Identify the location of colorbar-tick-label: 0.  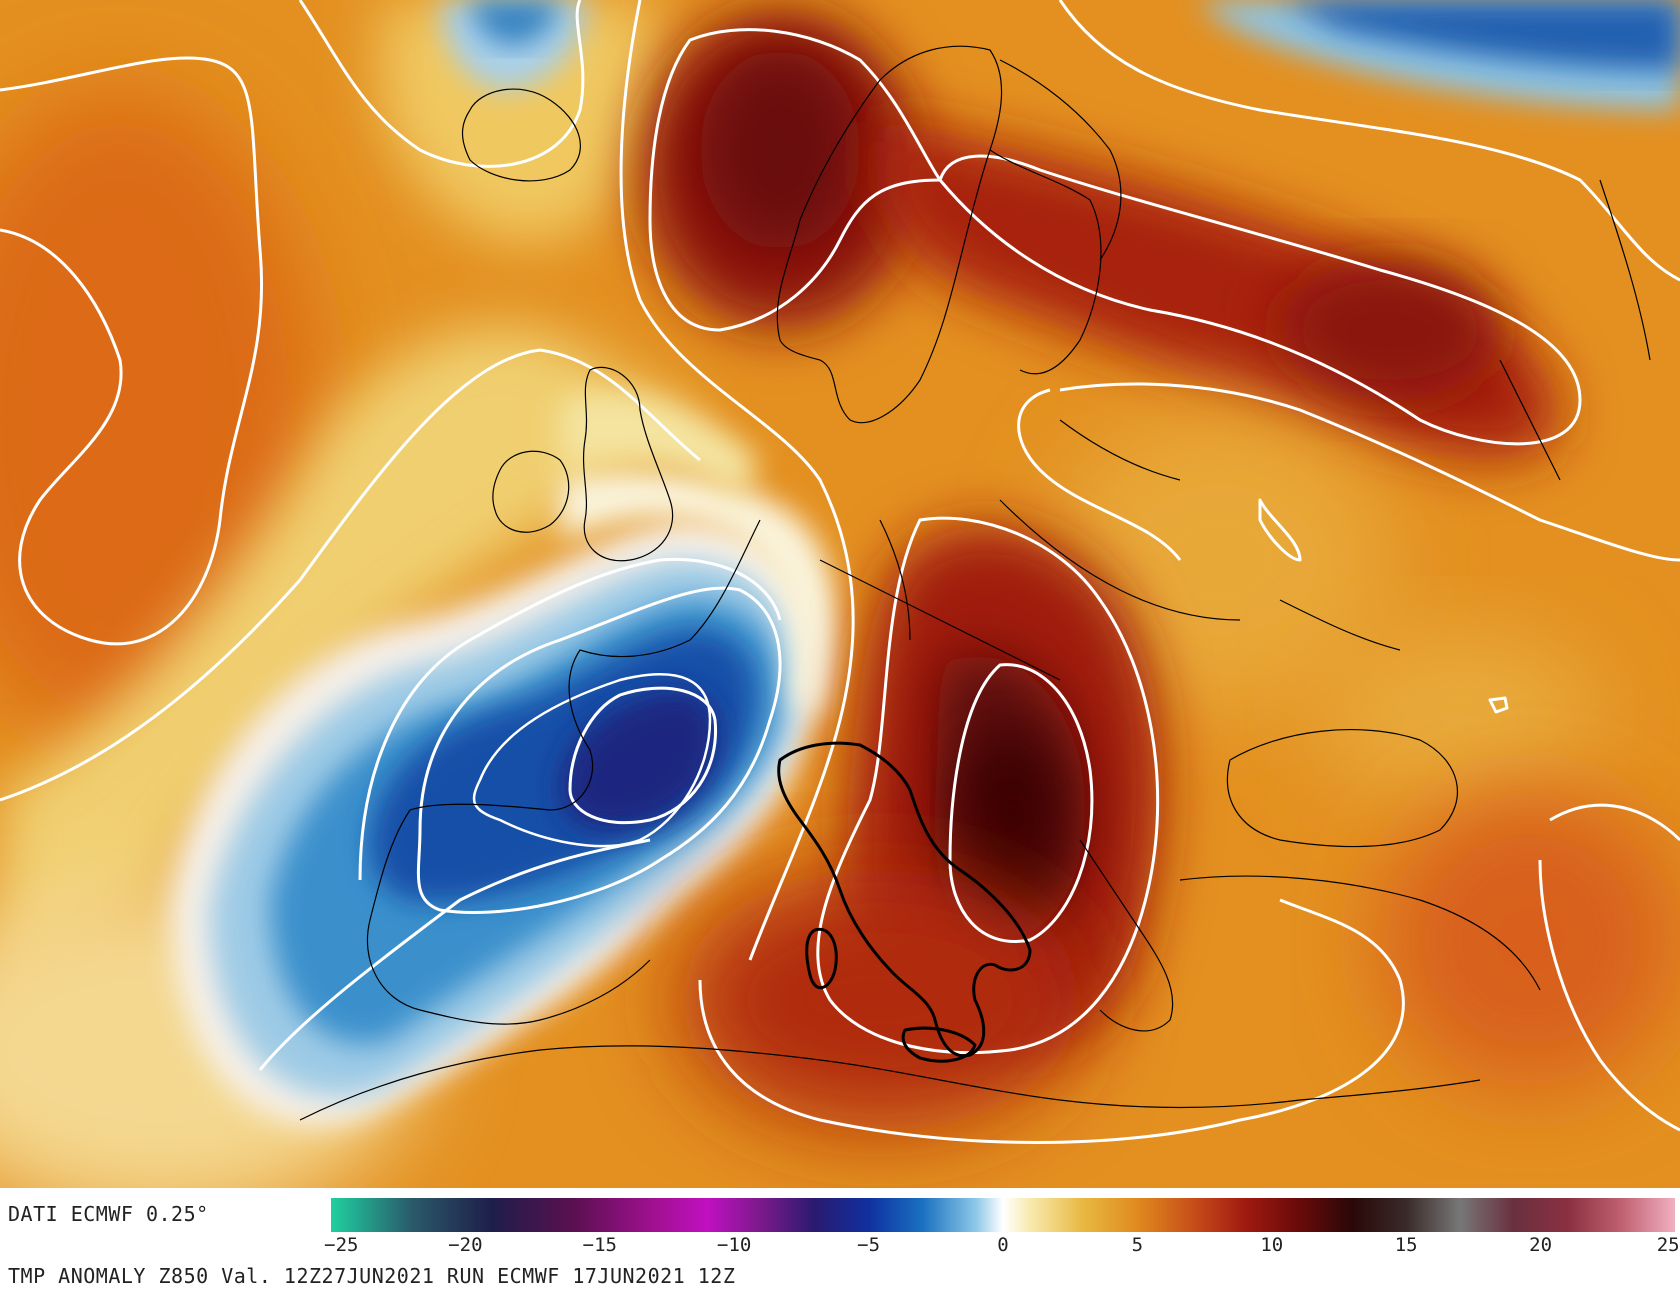
(1003, 1245).